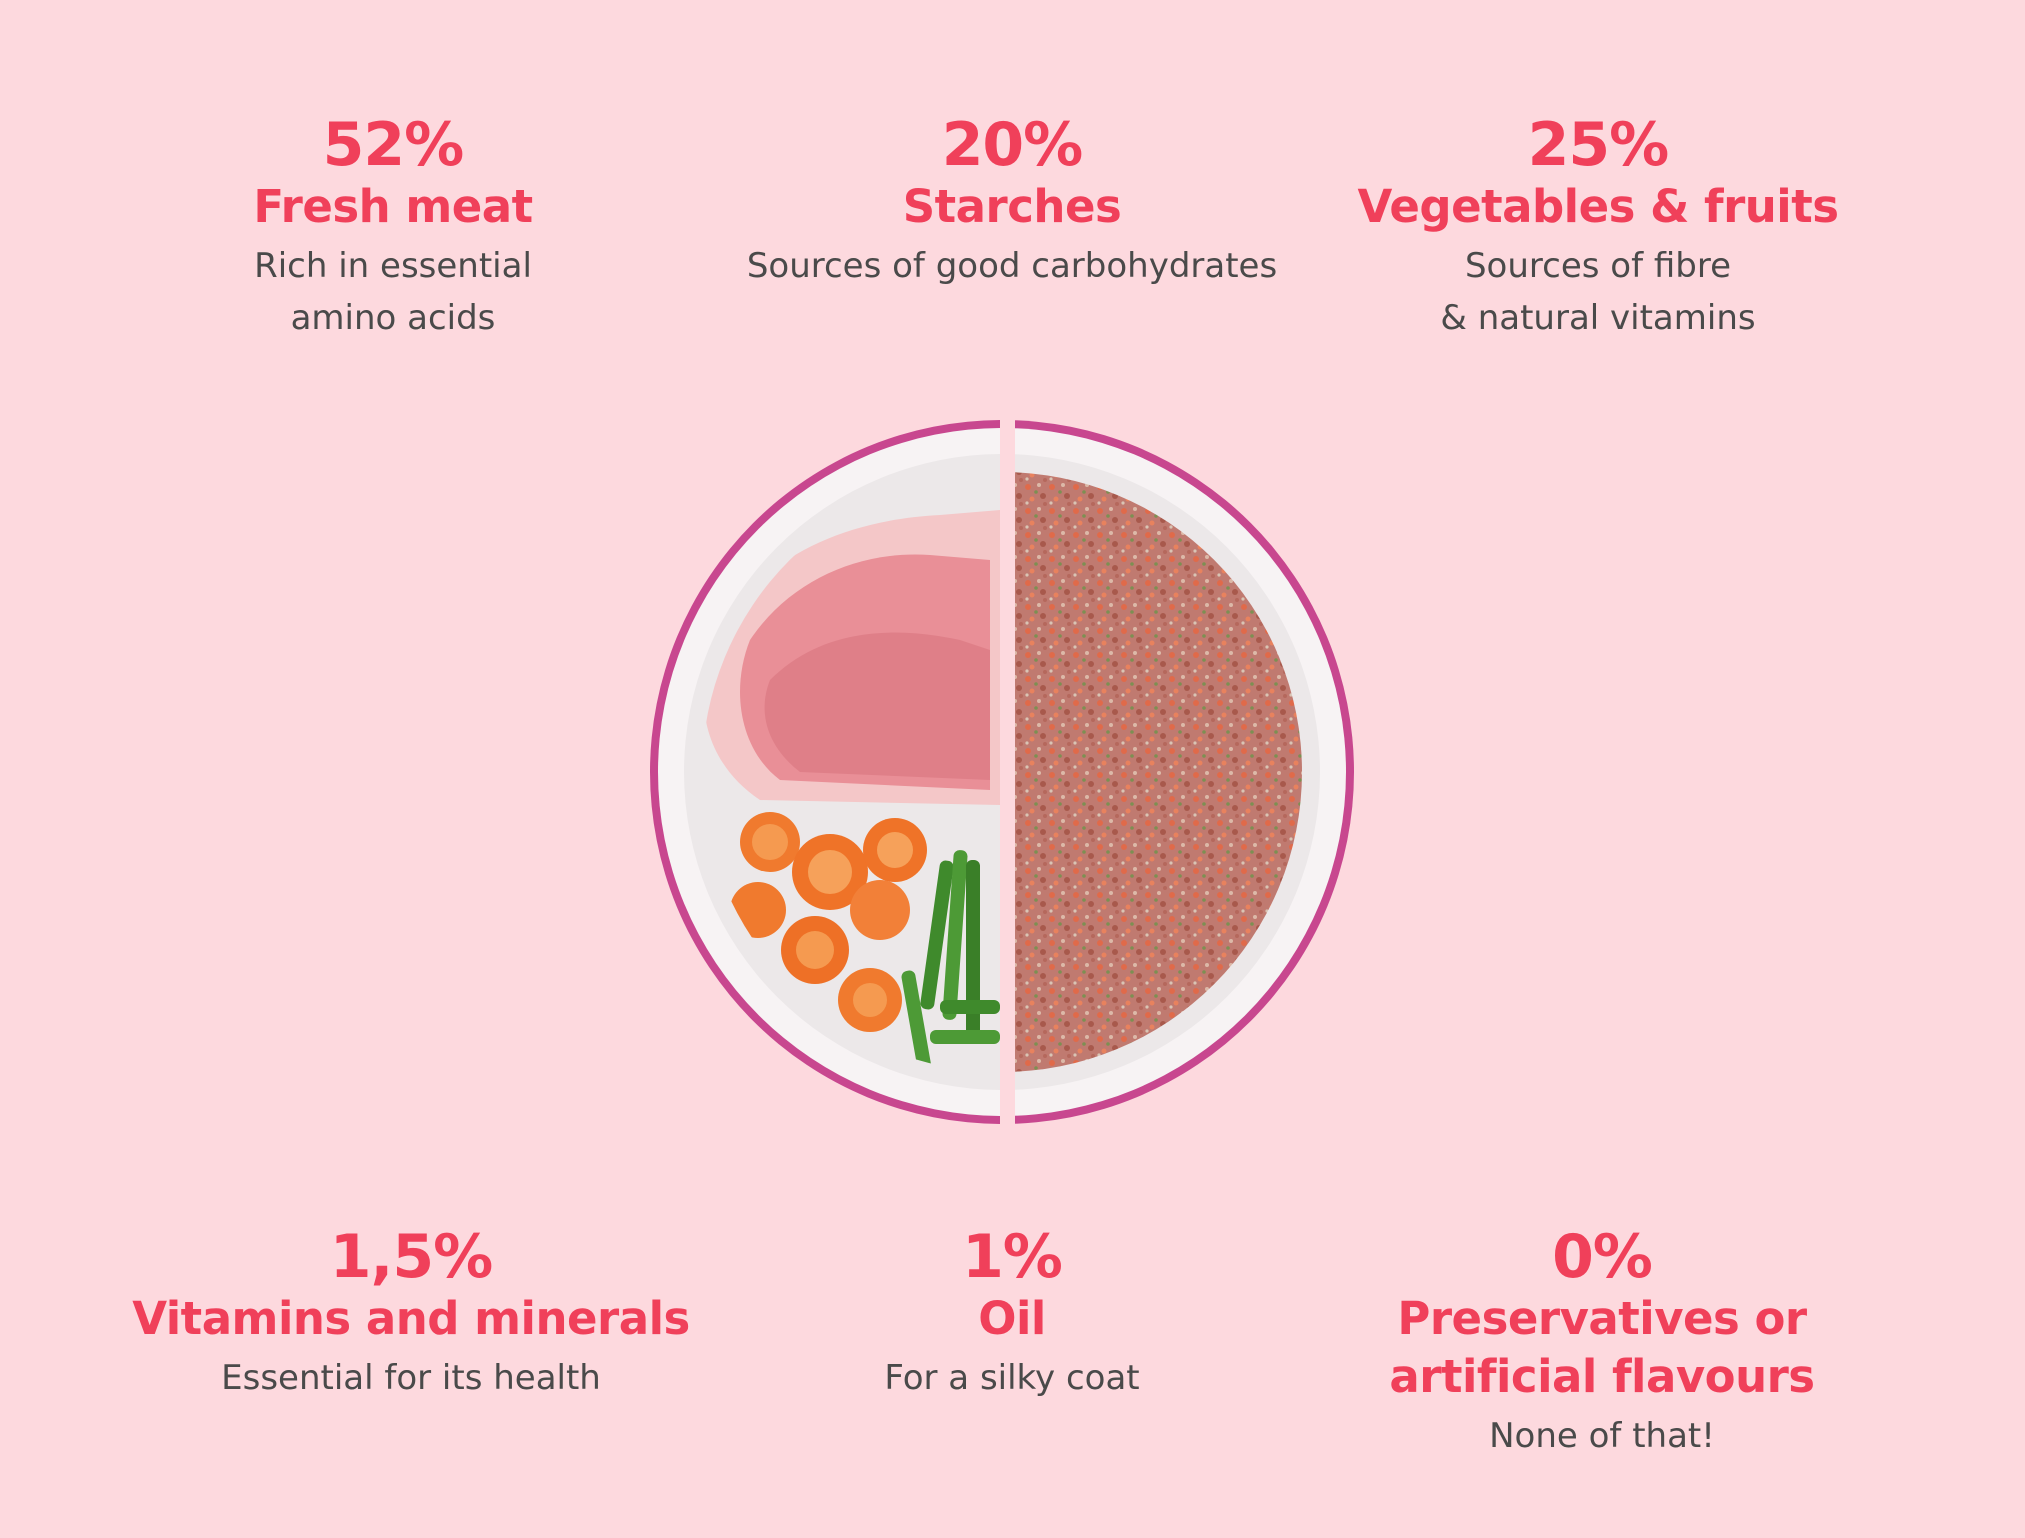 The image size is (2025, 1538). Describe the element at coordinates (393, 318) in the screenshot. I see `fresh-meat-desc-line-2: amino acids` at that location.